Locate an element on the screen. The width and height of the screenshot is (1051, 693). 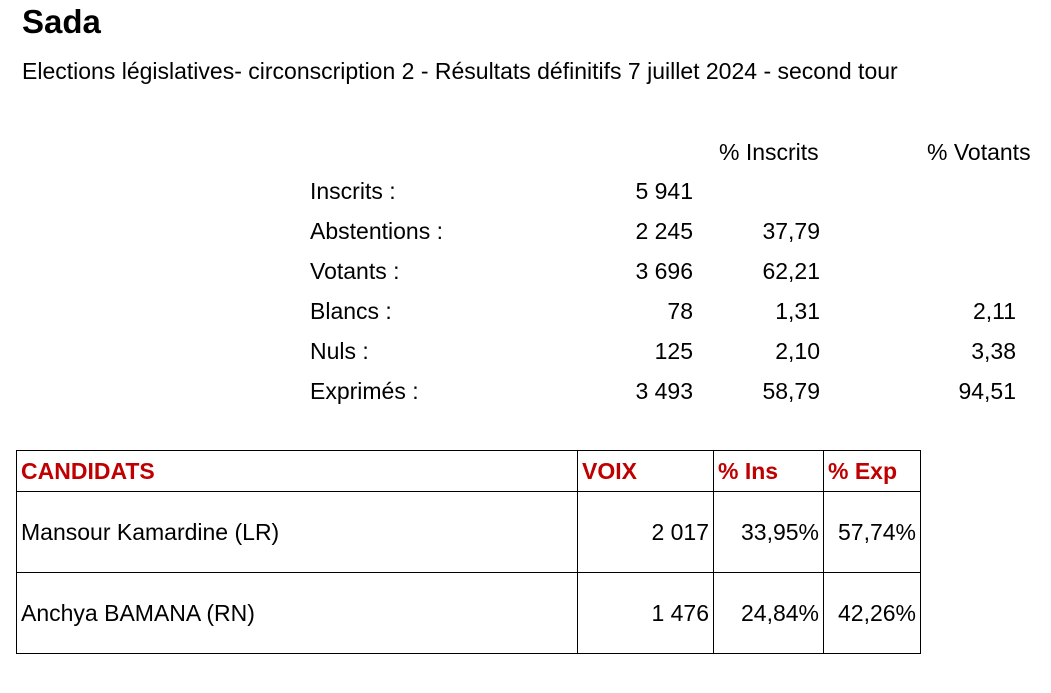
stat-row-exprimes: Exprimés : 3 493 58,79 94,51 is located at coordinates (525, 391).